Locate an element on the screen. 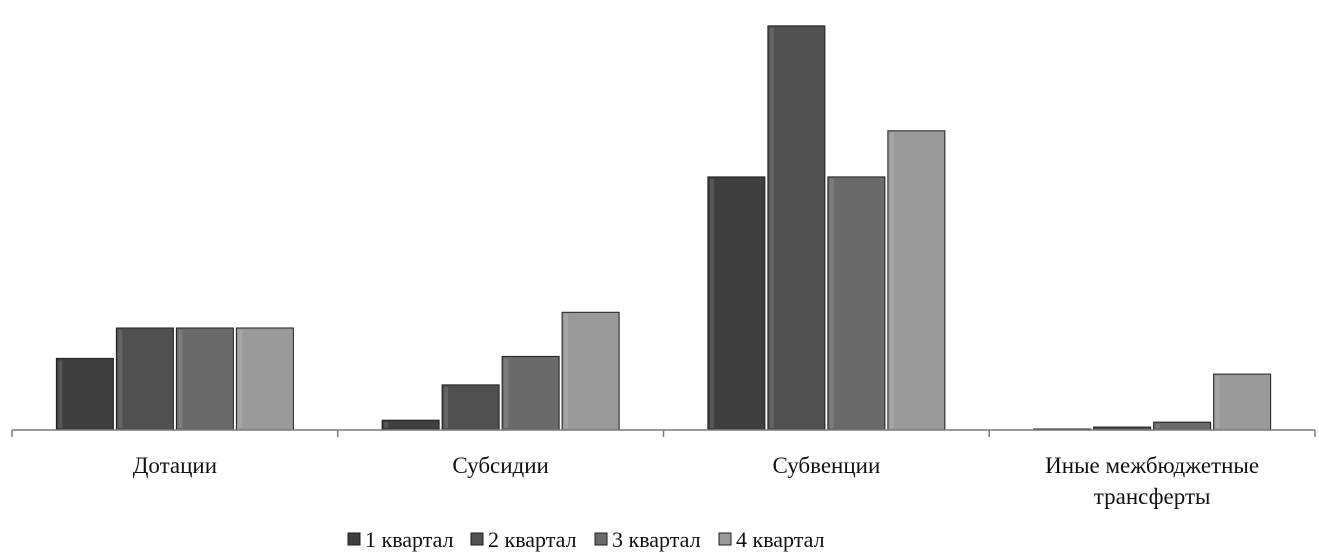 This screenshot has height=559, width=1319. legend-item: 1 квартал is located at coordinates (400, 539).